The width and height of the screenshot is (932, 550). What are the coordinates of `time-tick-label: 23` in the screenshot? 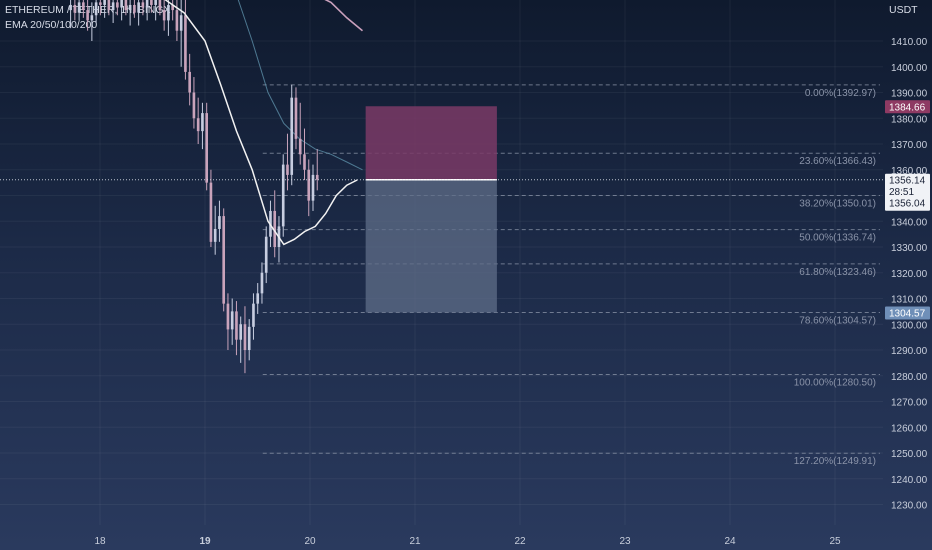 It's located at (625, 541).